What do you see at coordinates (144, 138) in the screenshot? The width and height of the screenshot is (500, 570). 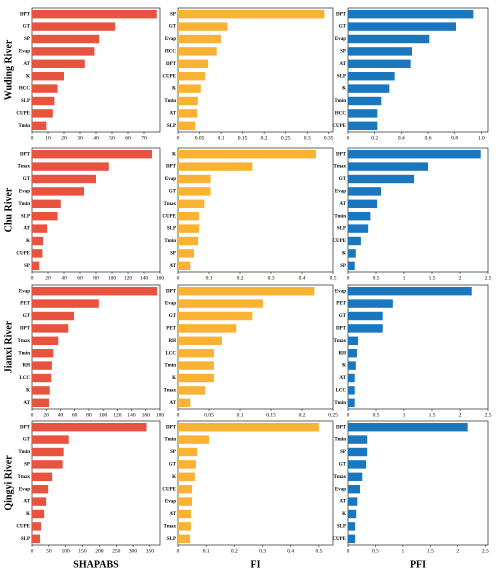 I see `x-tick-label: 70` at bounding box center [144, 138].